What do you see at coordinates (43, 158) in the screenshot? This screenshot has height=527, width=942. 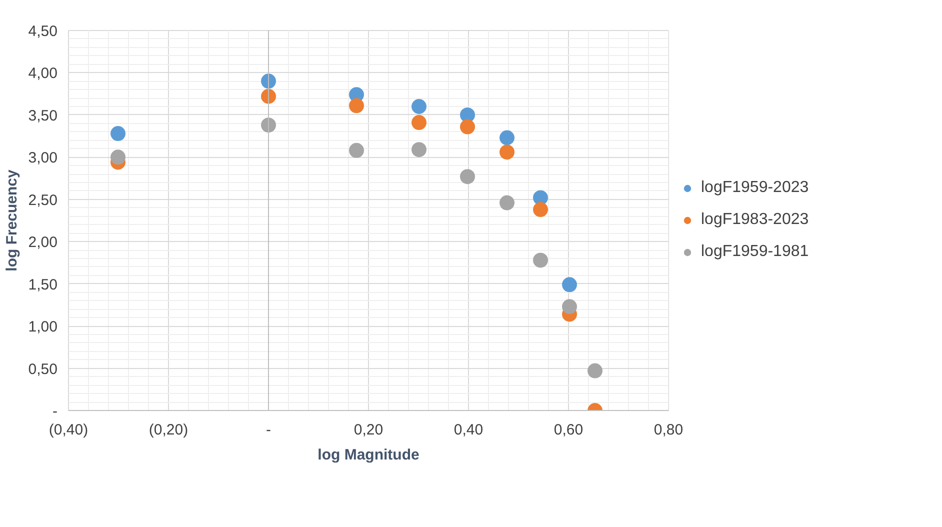 I see `y-tick-label: 3,00` at bounding box center [43, 158].